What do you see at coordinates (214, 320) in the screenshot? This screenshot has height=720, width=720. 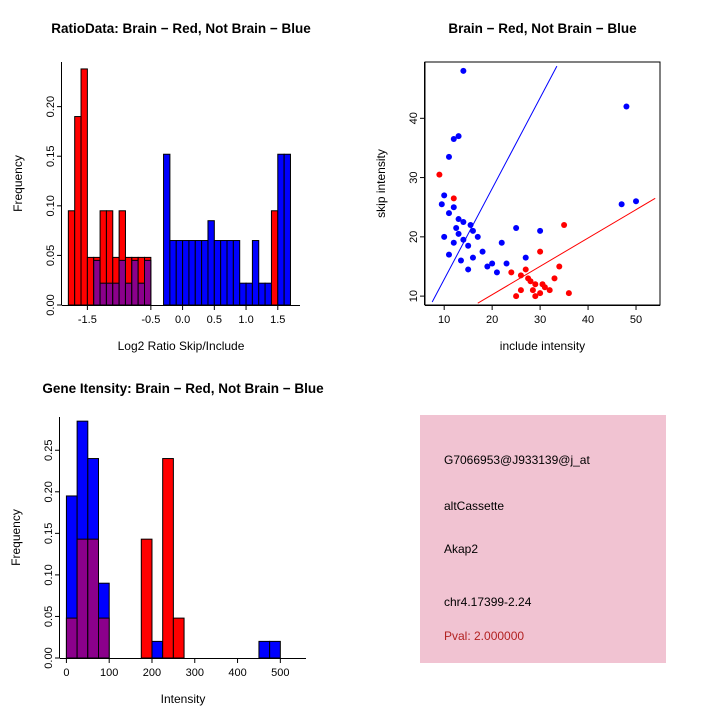 I see `svg-text: 0.5` at bounding box center [214, 320].